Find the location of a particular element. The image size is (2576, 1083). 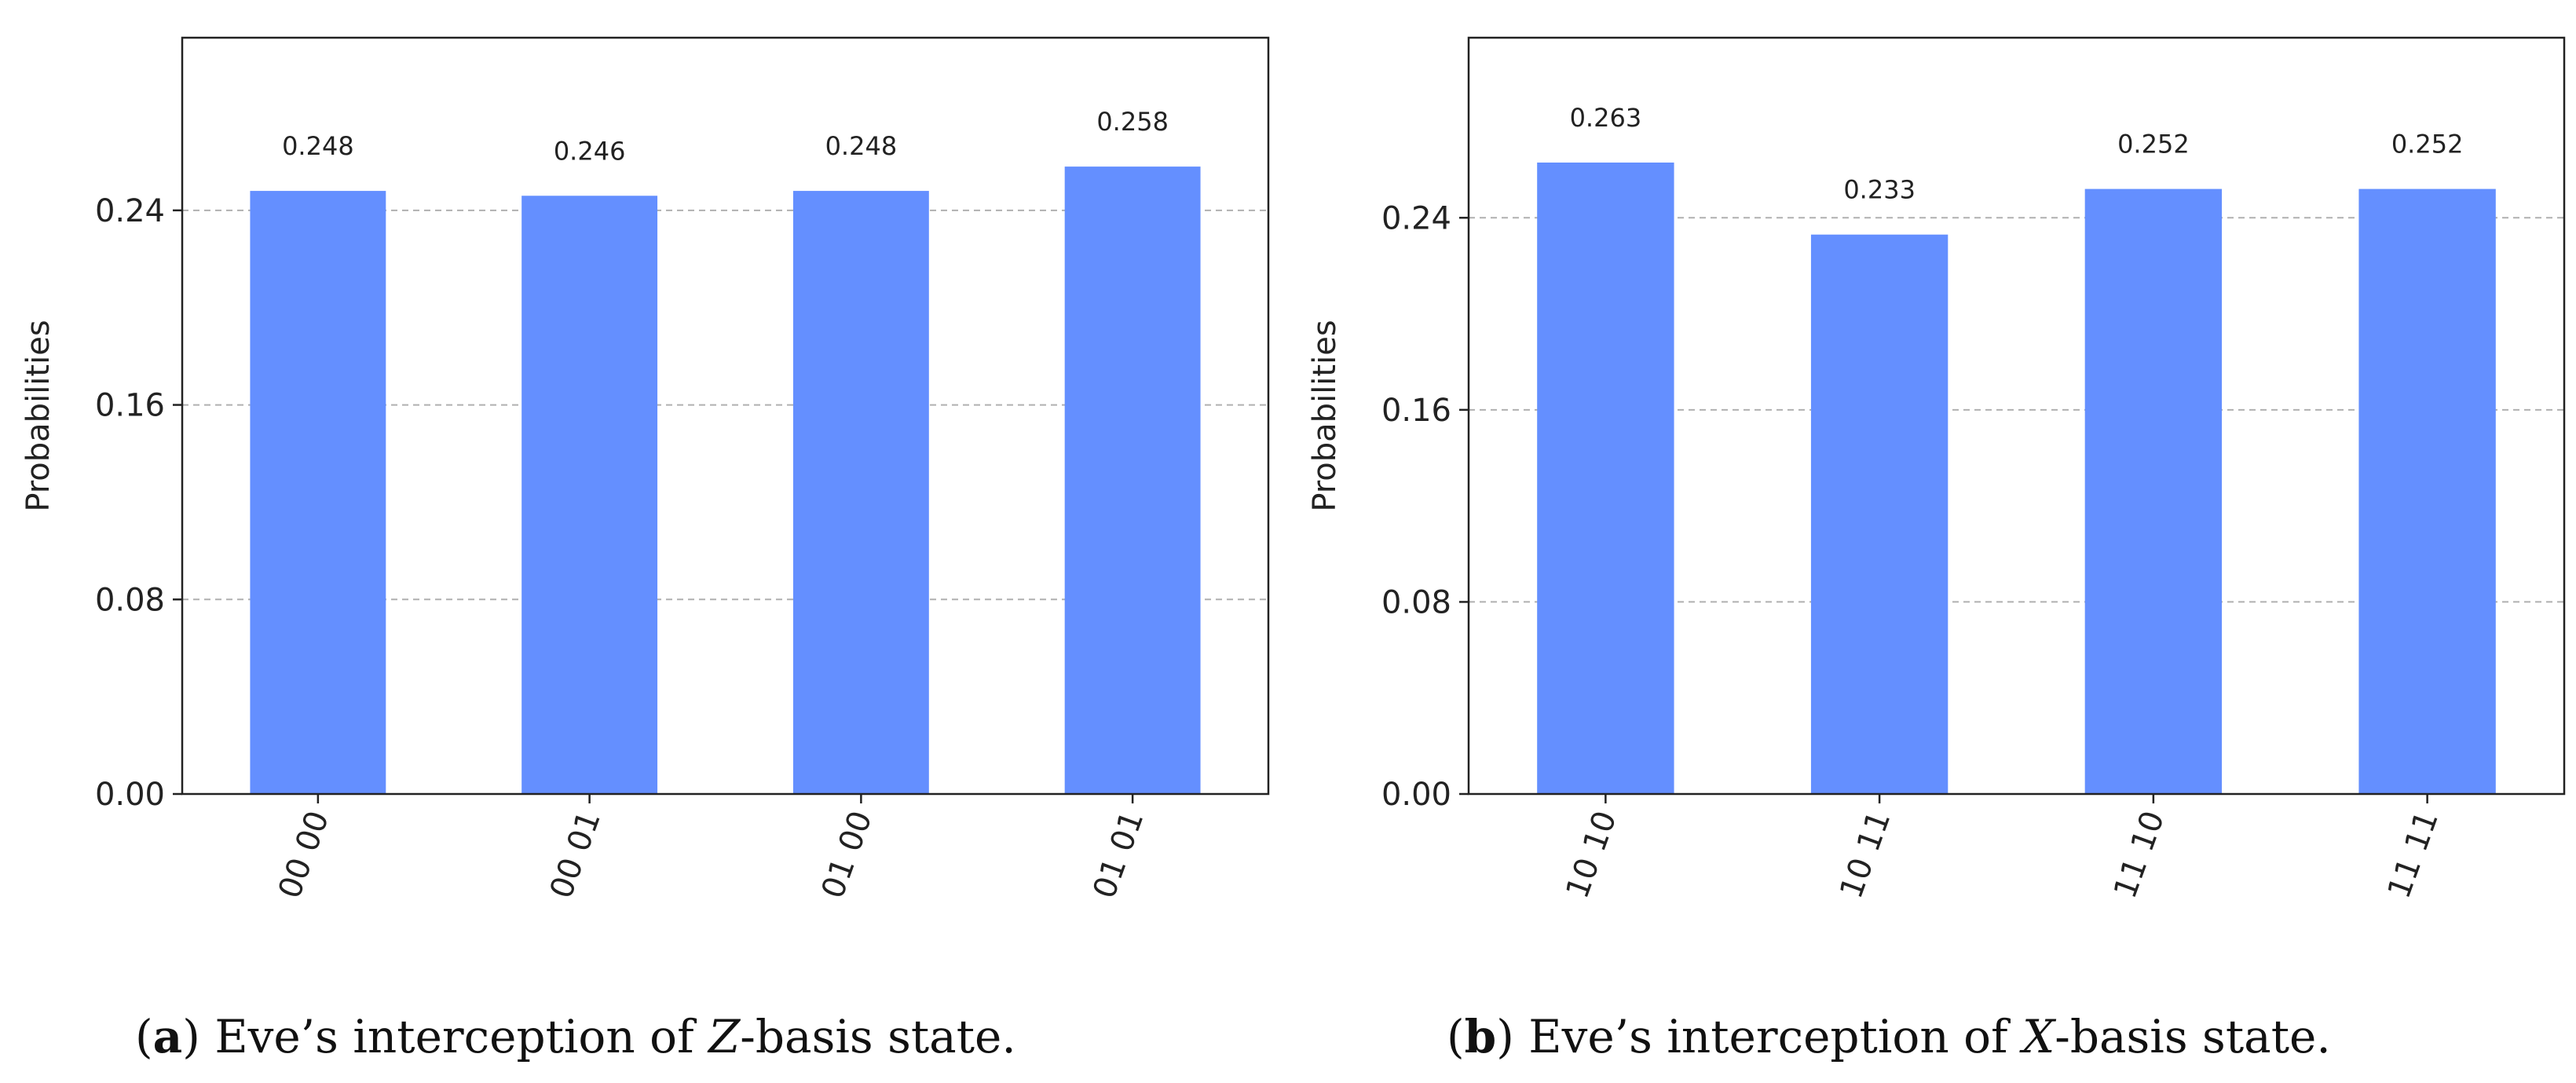

y-axis-label-a: Probabilities is located at coordinates (39, 416).